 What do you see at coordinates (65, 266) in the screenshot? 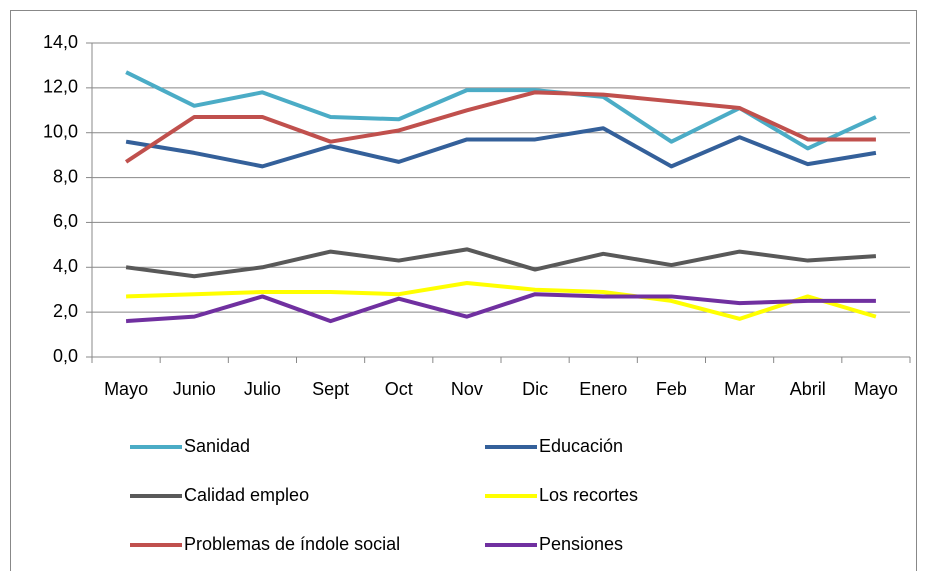
I see `y-tick-label: 4,0` at bounding box center [65, 266].